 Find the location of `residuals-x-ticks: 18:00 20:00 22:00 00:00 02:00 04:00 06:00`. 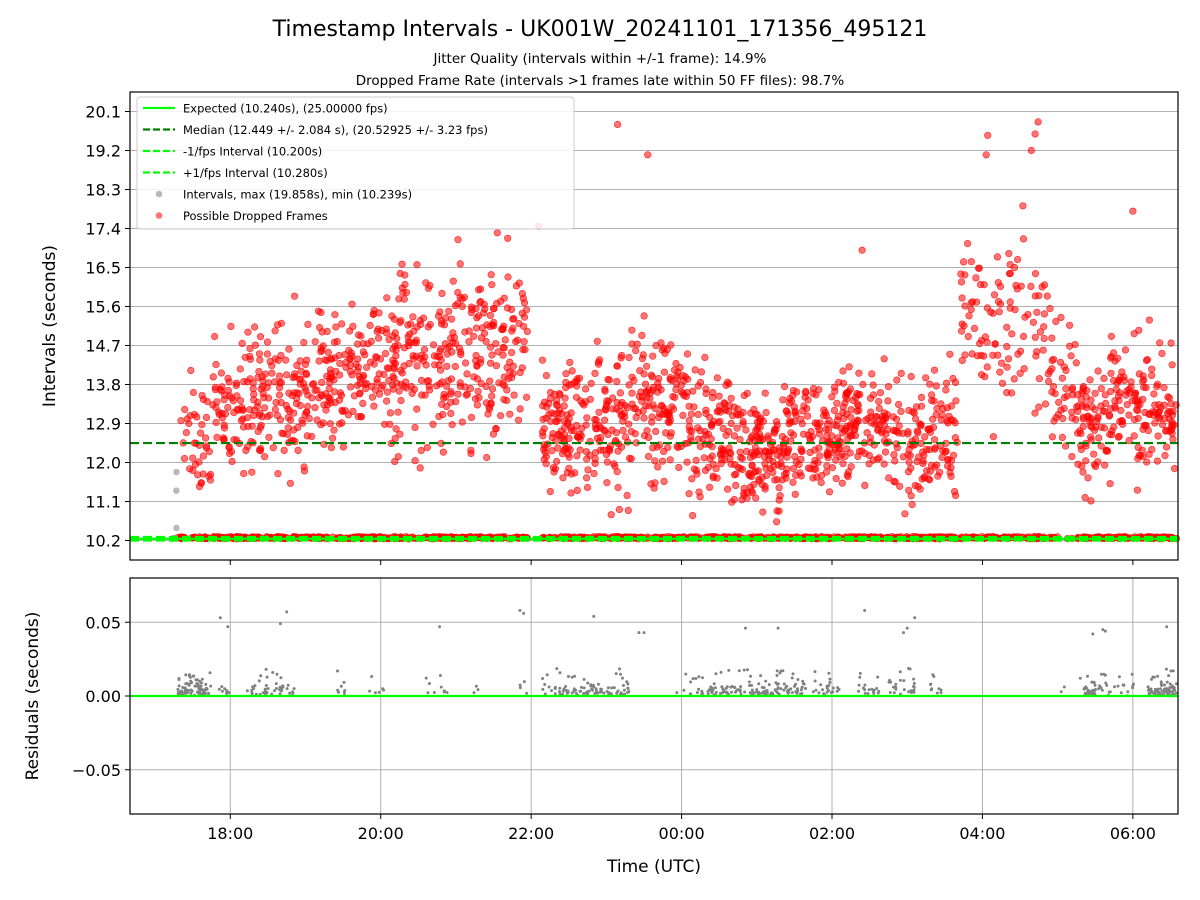

residuals-x-ticks: 18:00 20:00 22:00 00:00 02:00 04:00 06:00 is located at coordinates (681, 828).